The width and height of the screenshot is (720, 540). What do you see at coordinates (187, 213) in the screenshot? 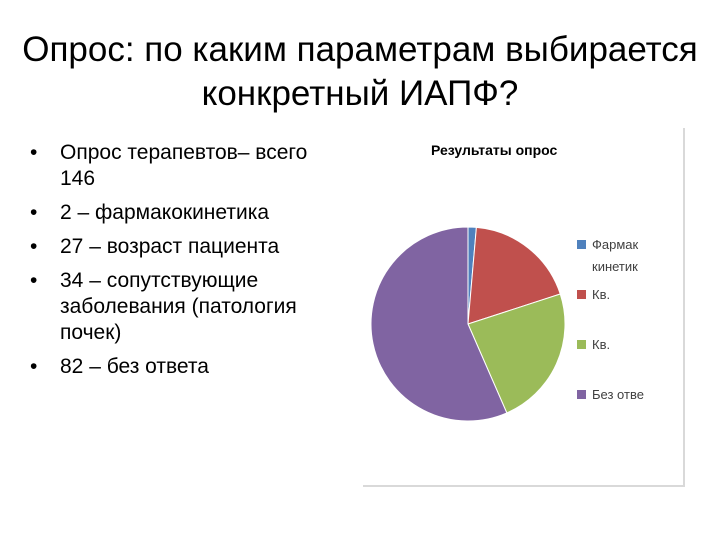
I see `bullet: 2 – фармакокинетика` at bounding box center [187, 213].